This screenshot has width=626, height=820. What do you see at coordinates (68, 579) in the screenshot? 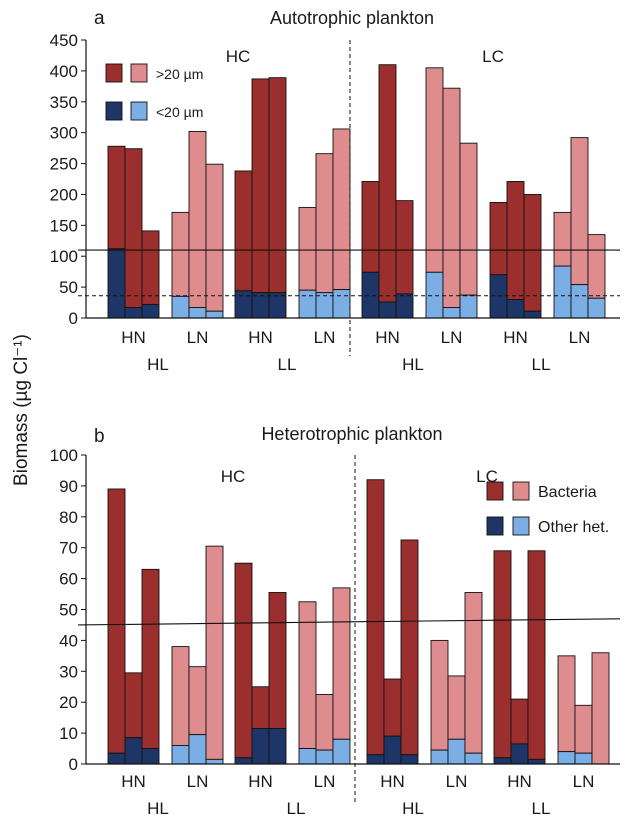
I see `y-tick-label: 60` at bounding box center [68, 579].